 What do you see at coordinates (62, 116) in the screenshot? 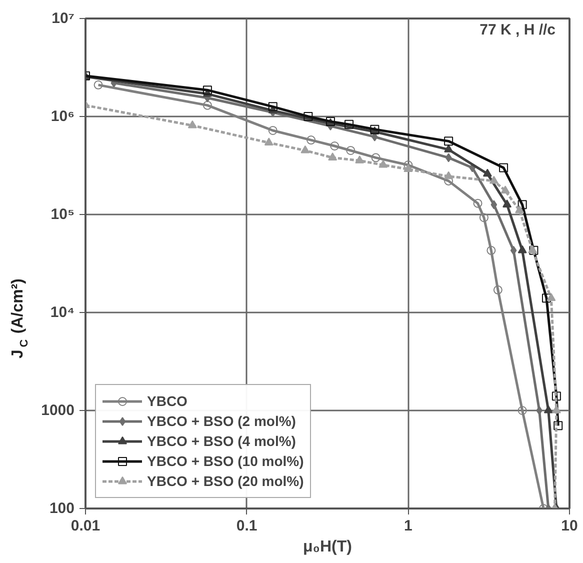
I see `y-tick-label: 10⁶` at bounding box center [62, 116].